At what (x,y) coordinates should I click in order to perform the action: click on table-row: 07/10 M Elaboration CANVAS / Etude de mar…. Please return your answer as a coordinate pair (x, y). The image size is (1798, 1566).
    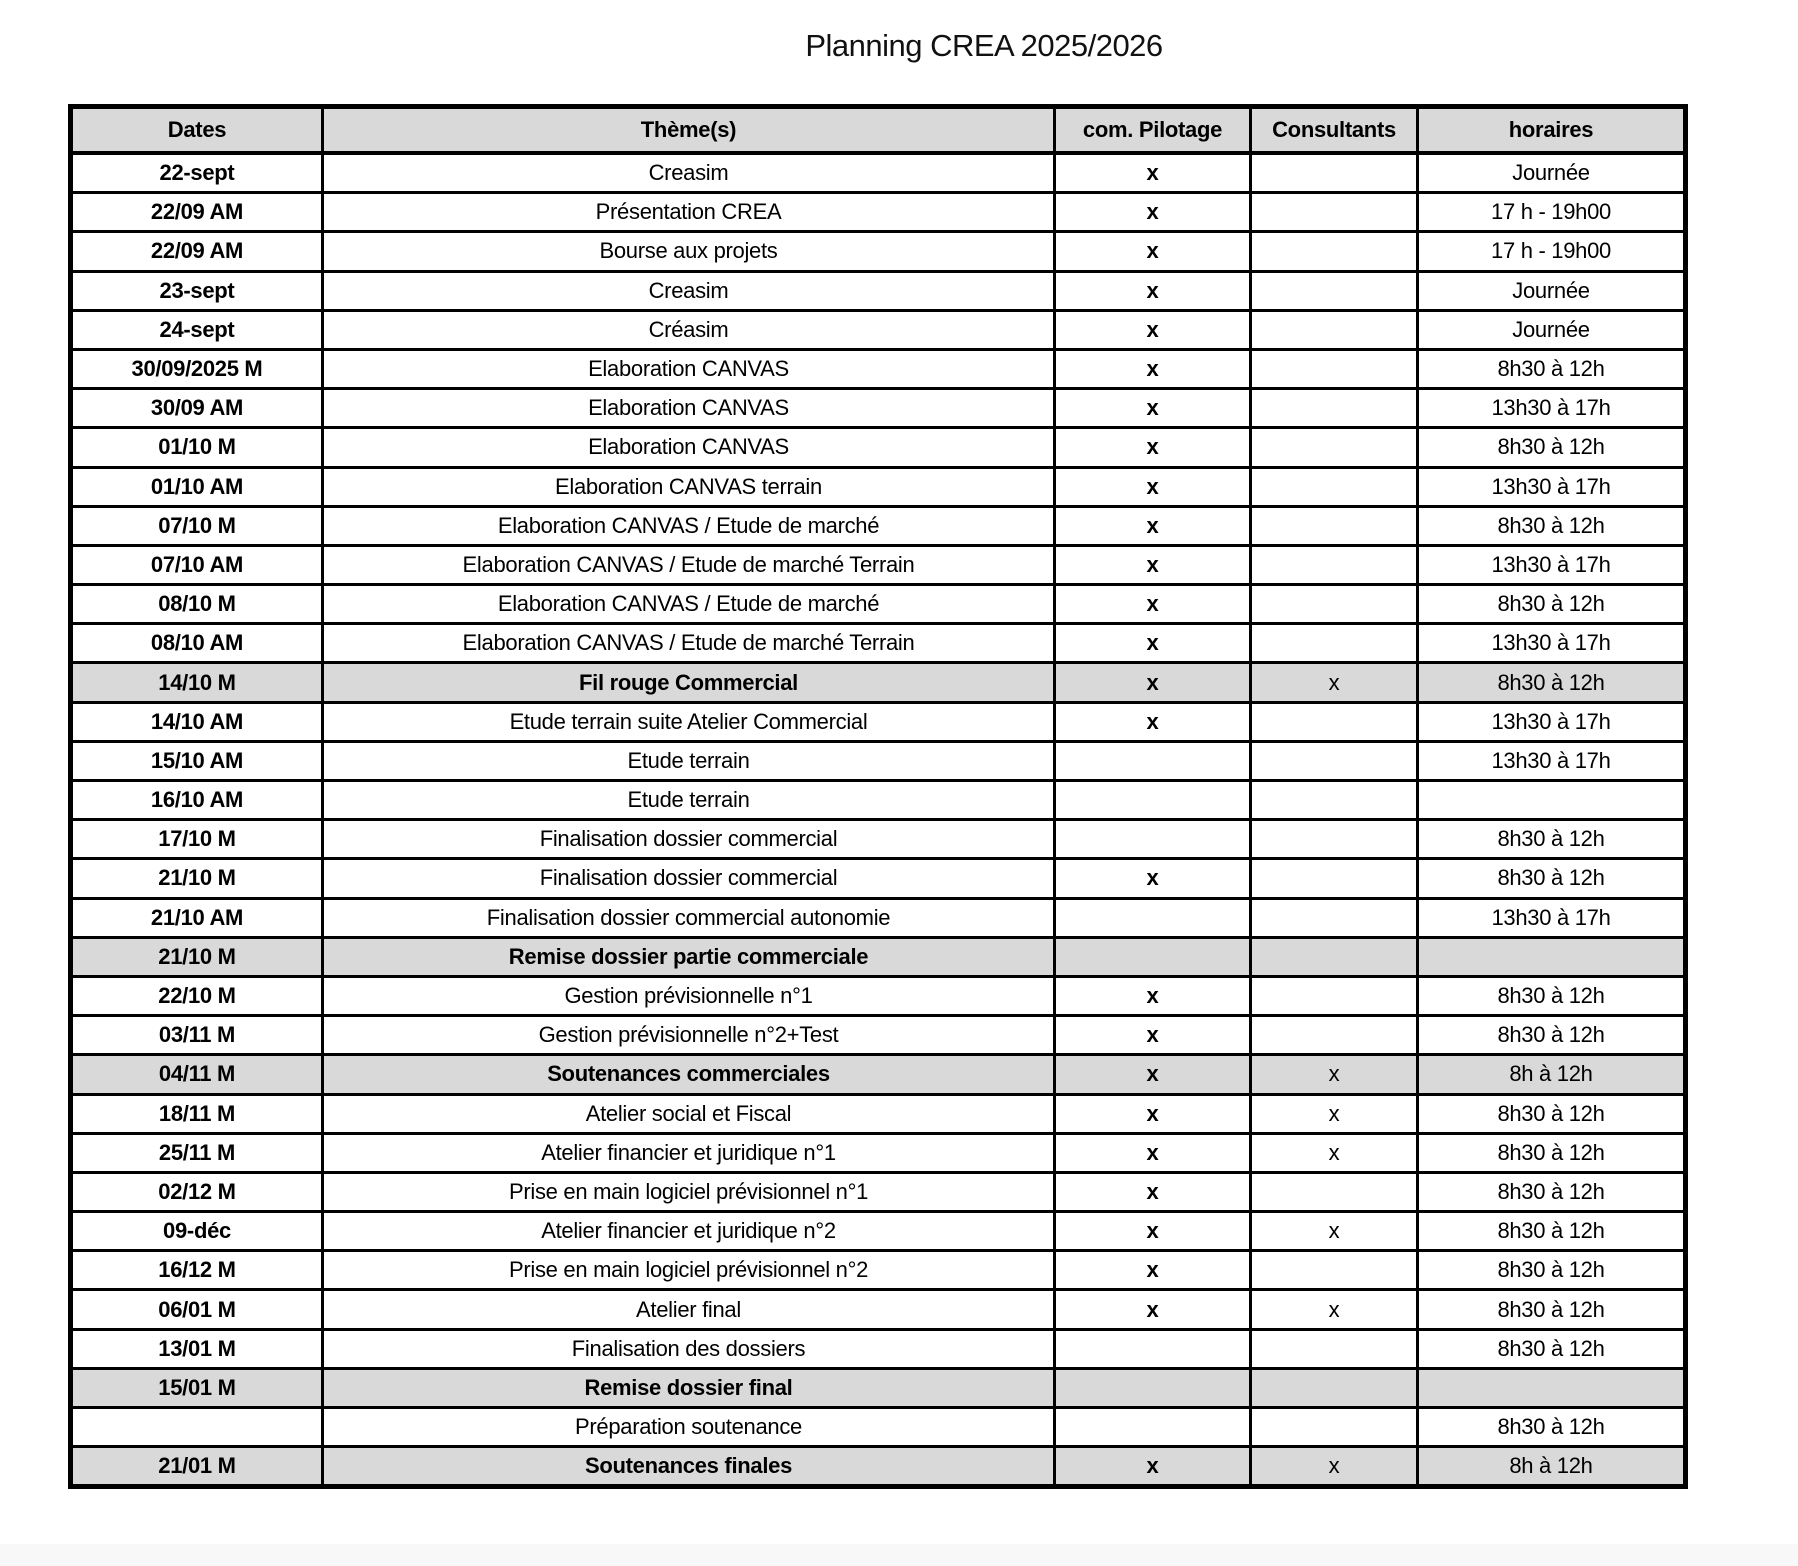
    Looking at the image, I should click on (878, 525).